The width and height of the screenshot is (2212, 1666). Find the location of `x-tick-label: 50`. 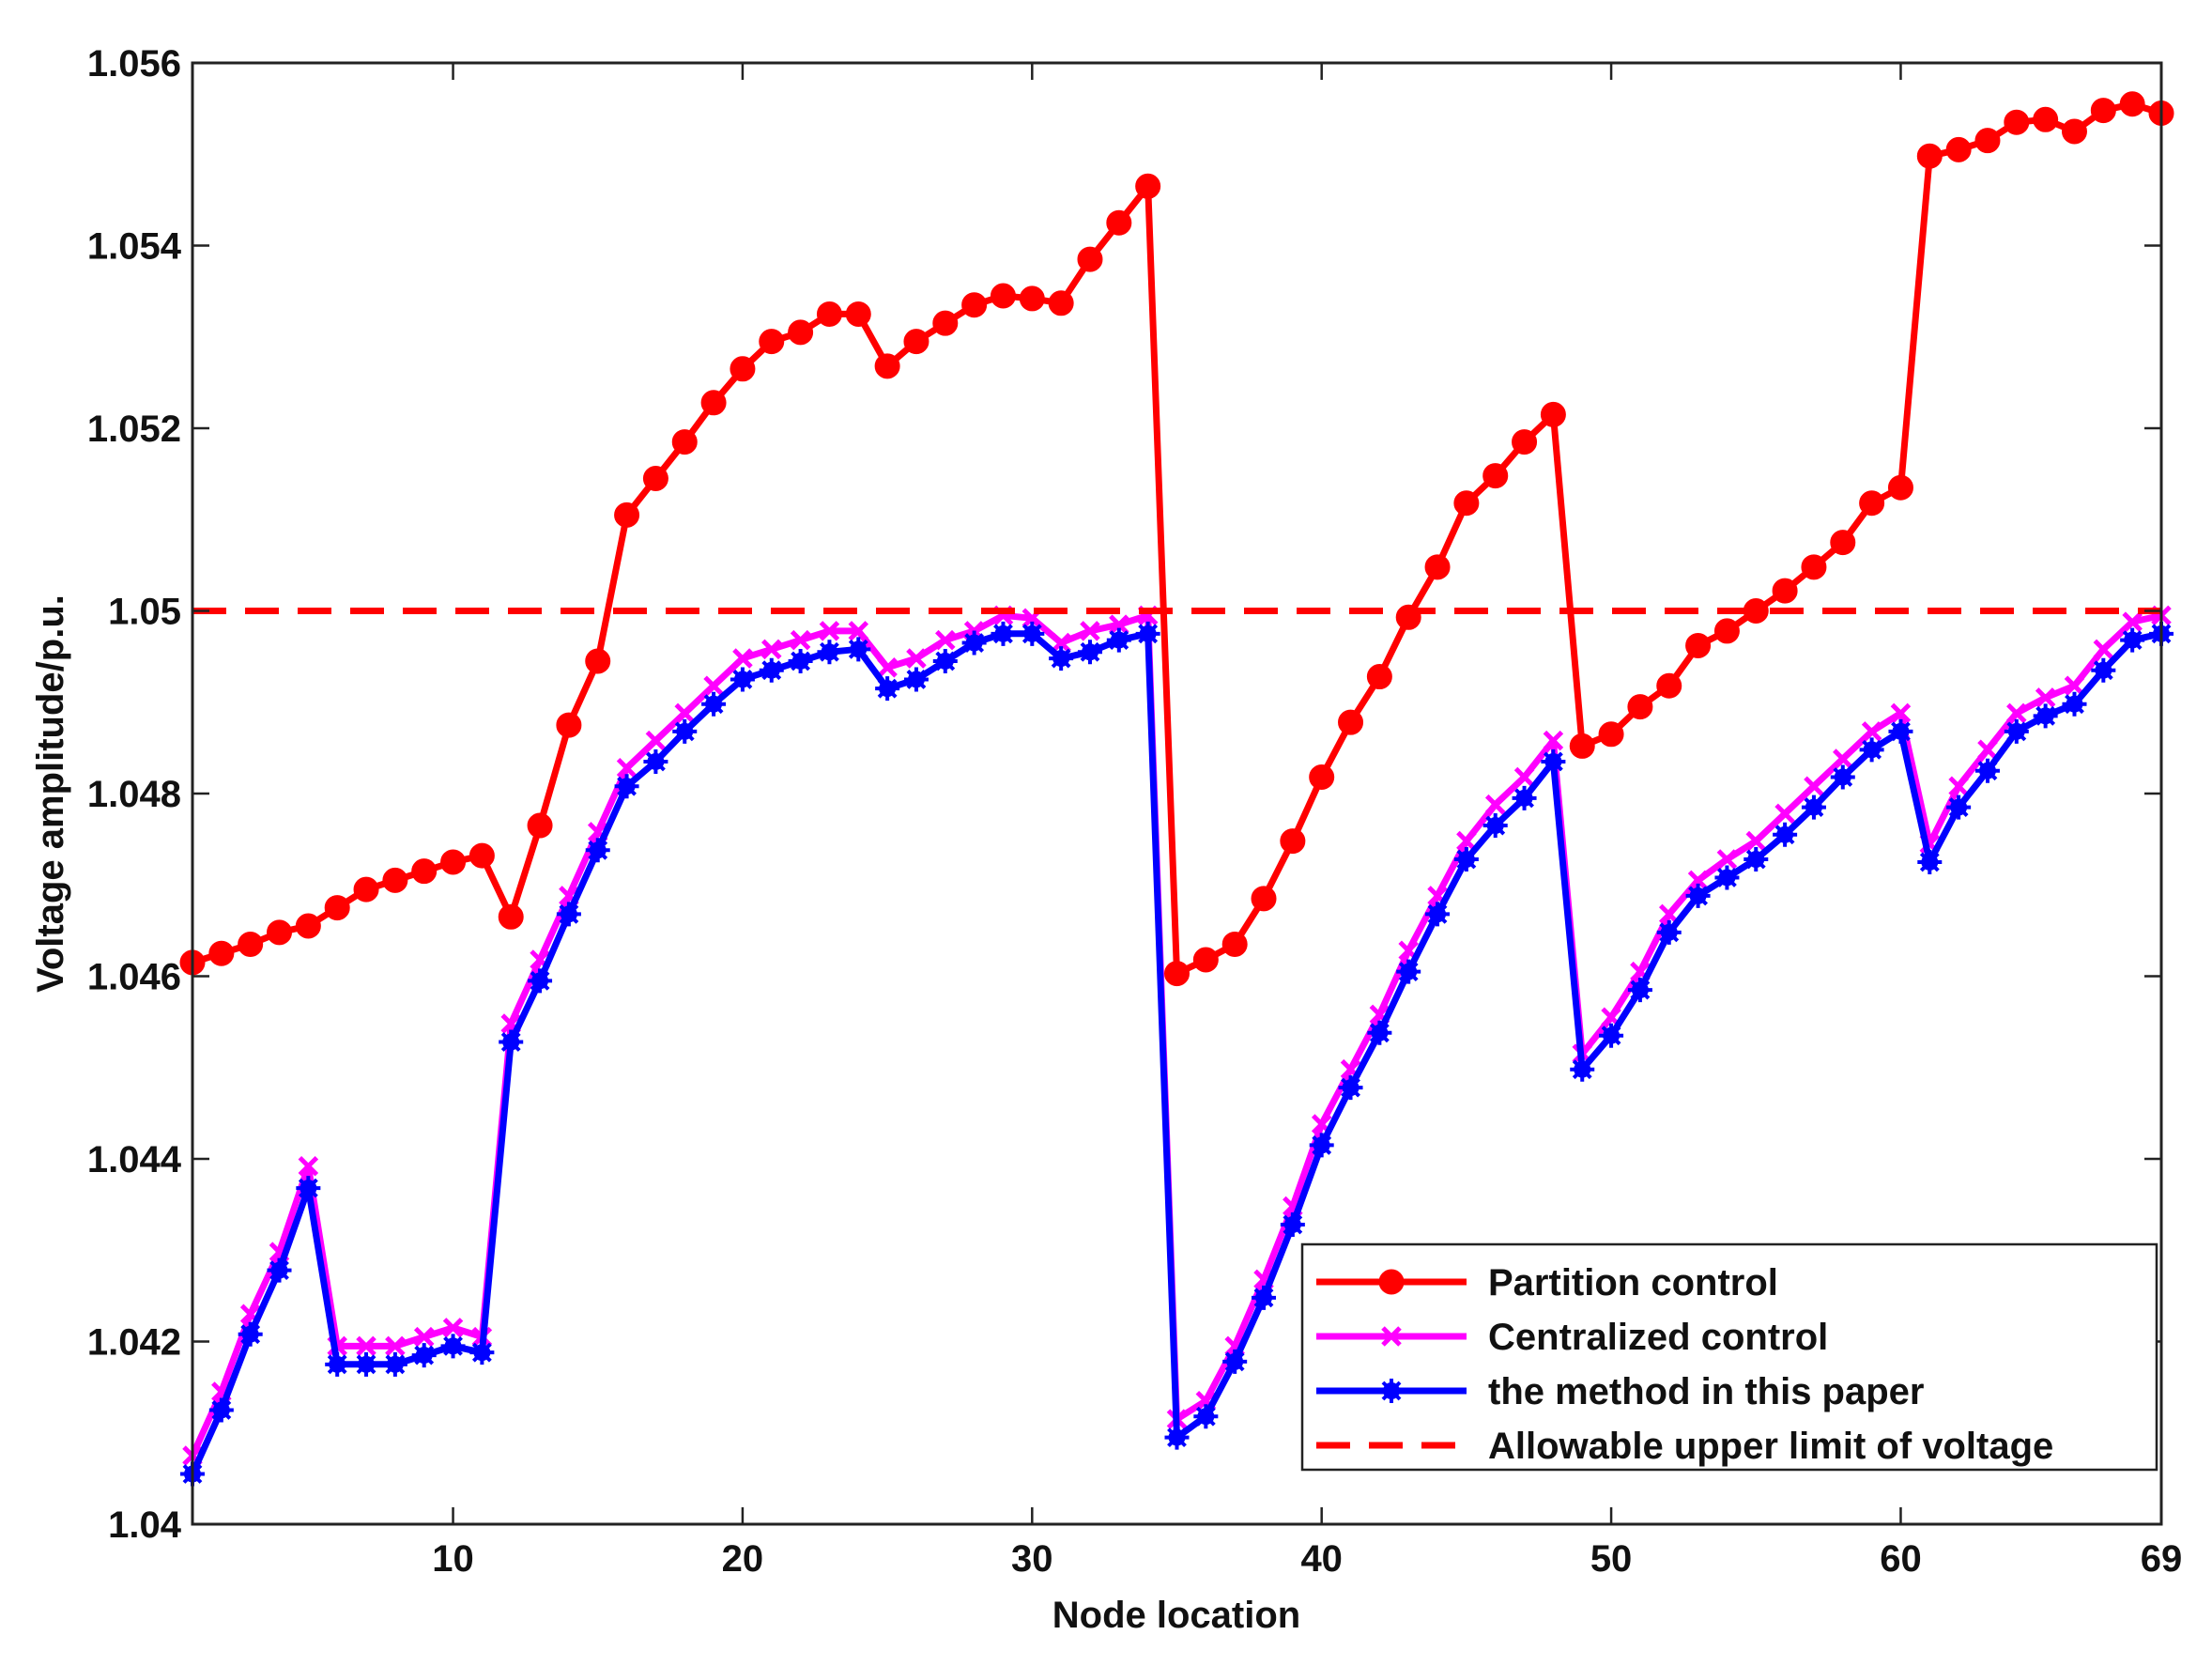

x-tick-label: 50 is located at coordinates (1611, 1559).